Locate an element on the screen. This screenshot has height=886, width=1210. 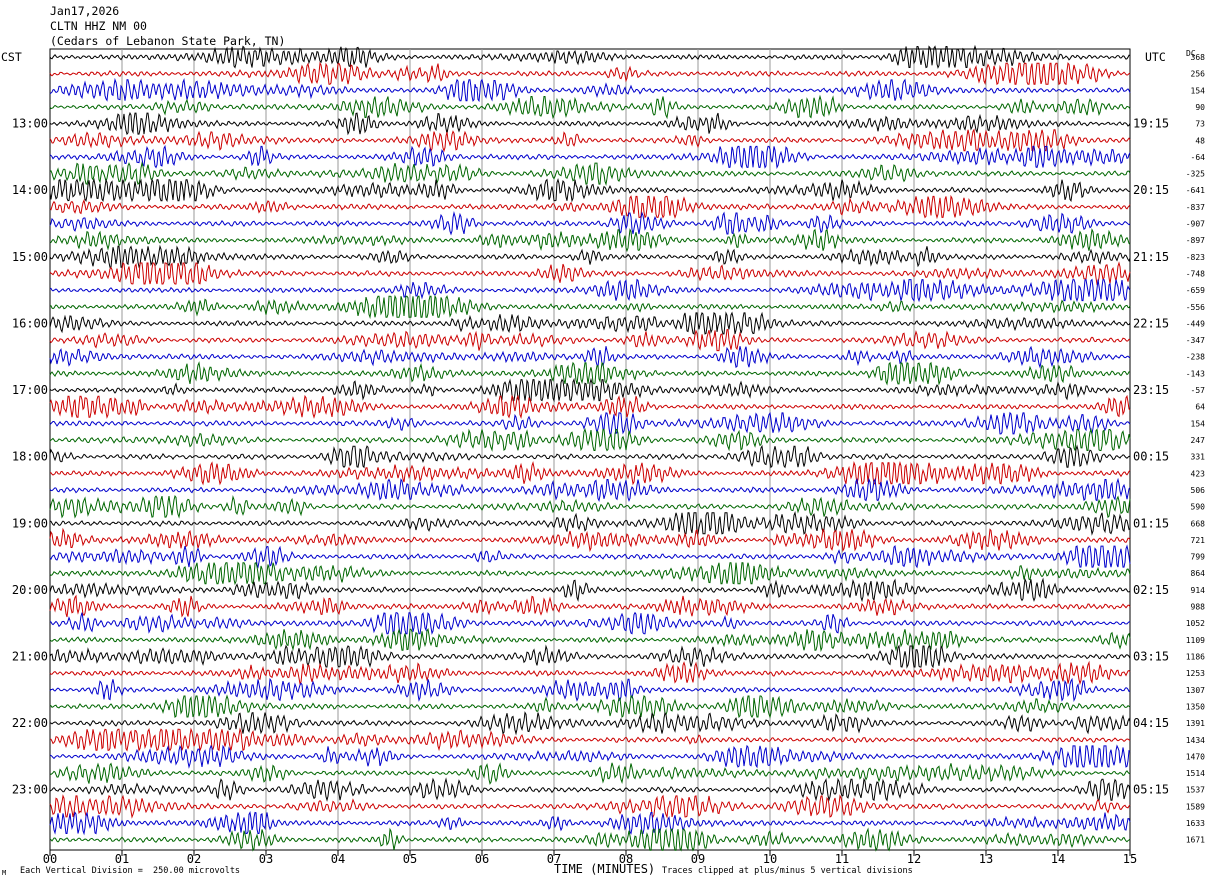
x-tick-label: 15 is located at coordinates (1130, 859).